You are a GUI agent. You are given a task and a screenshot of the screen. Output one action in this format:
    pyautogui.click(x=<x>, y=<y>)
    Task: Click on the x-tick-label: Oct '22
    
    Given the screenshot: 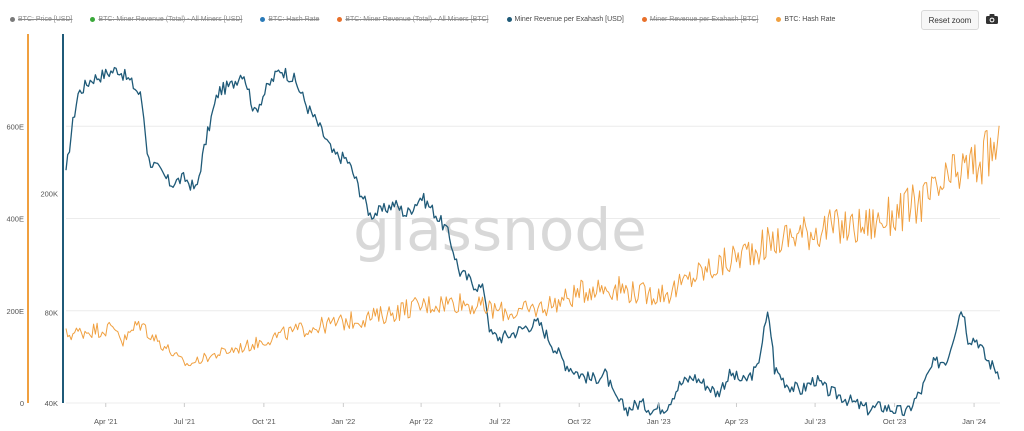 What is the action you would take?
    pyautogui.click(x=579, y=421)
    